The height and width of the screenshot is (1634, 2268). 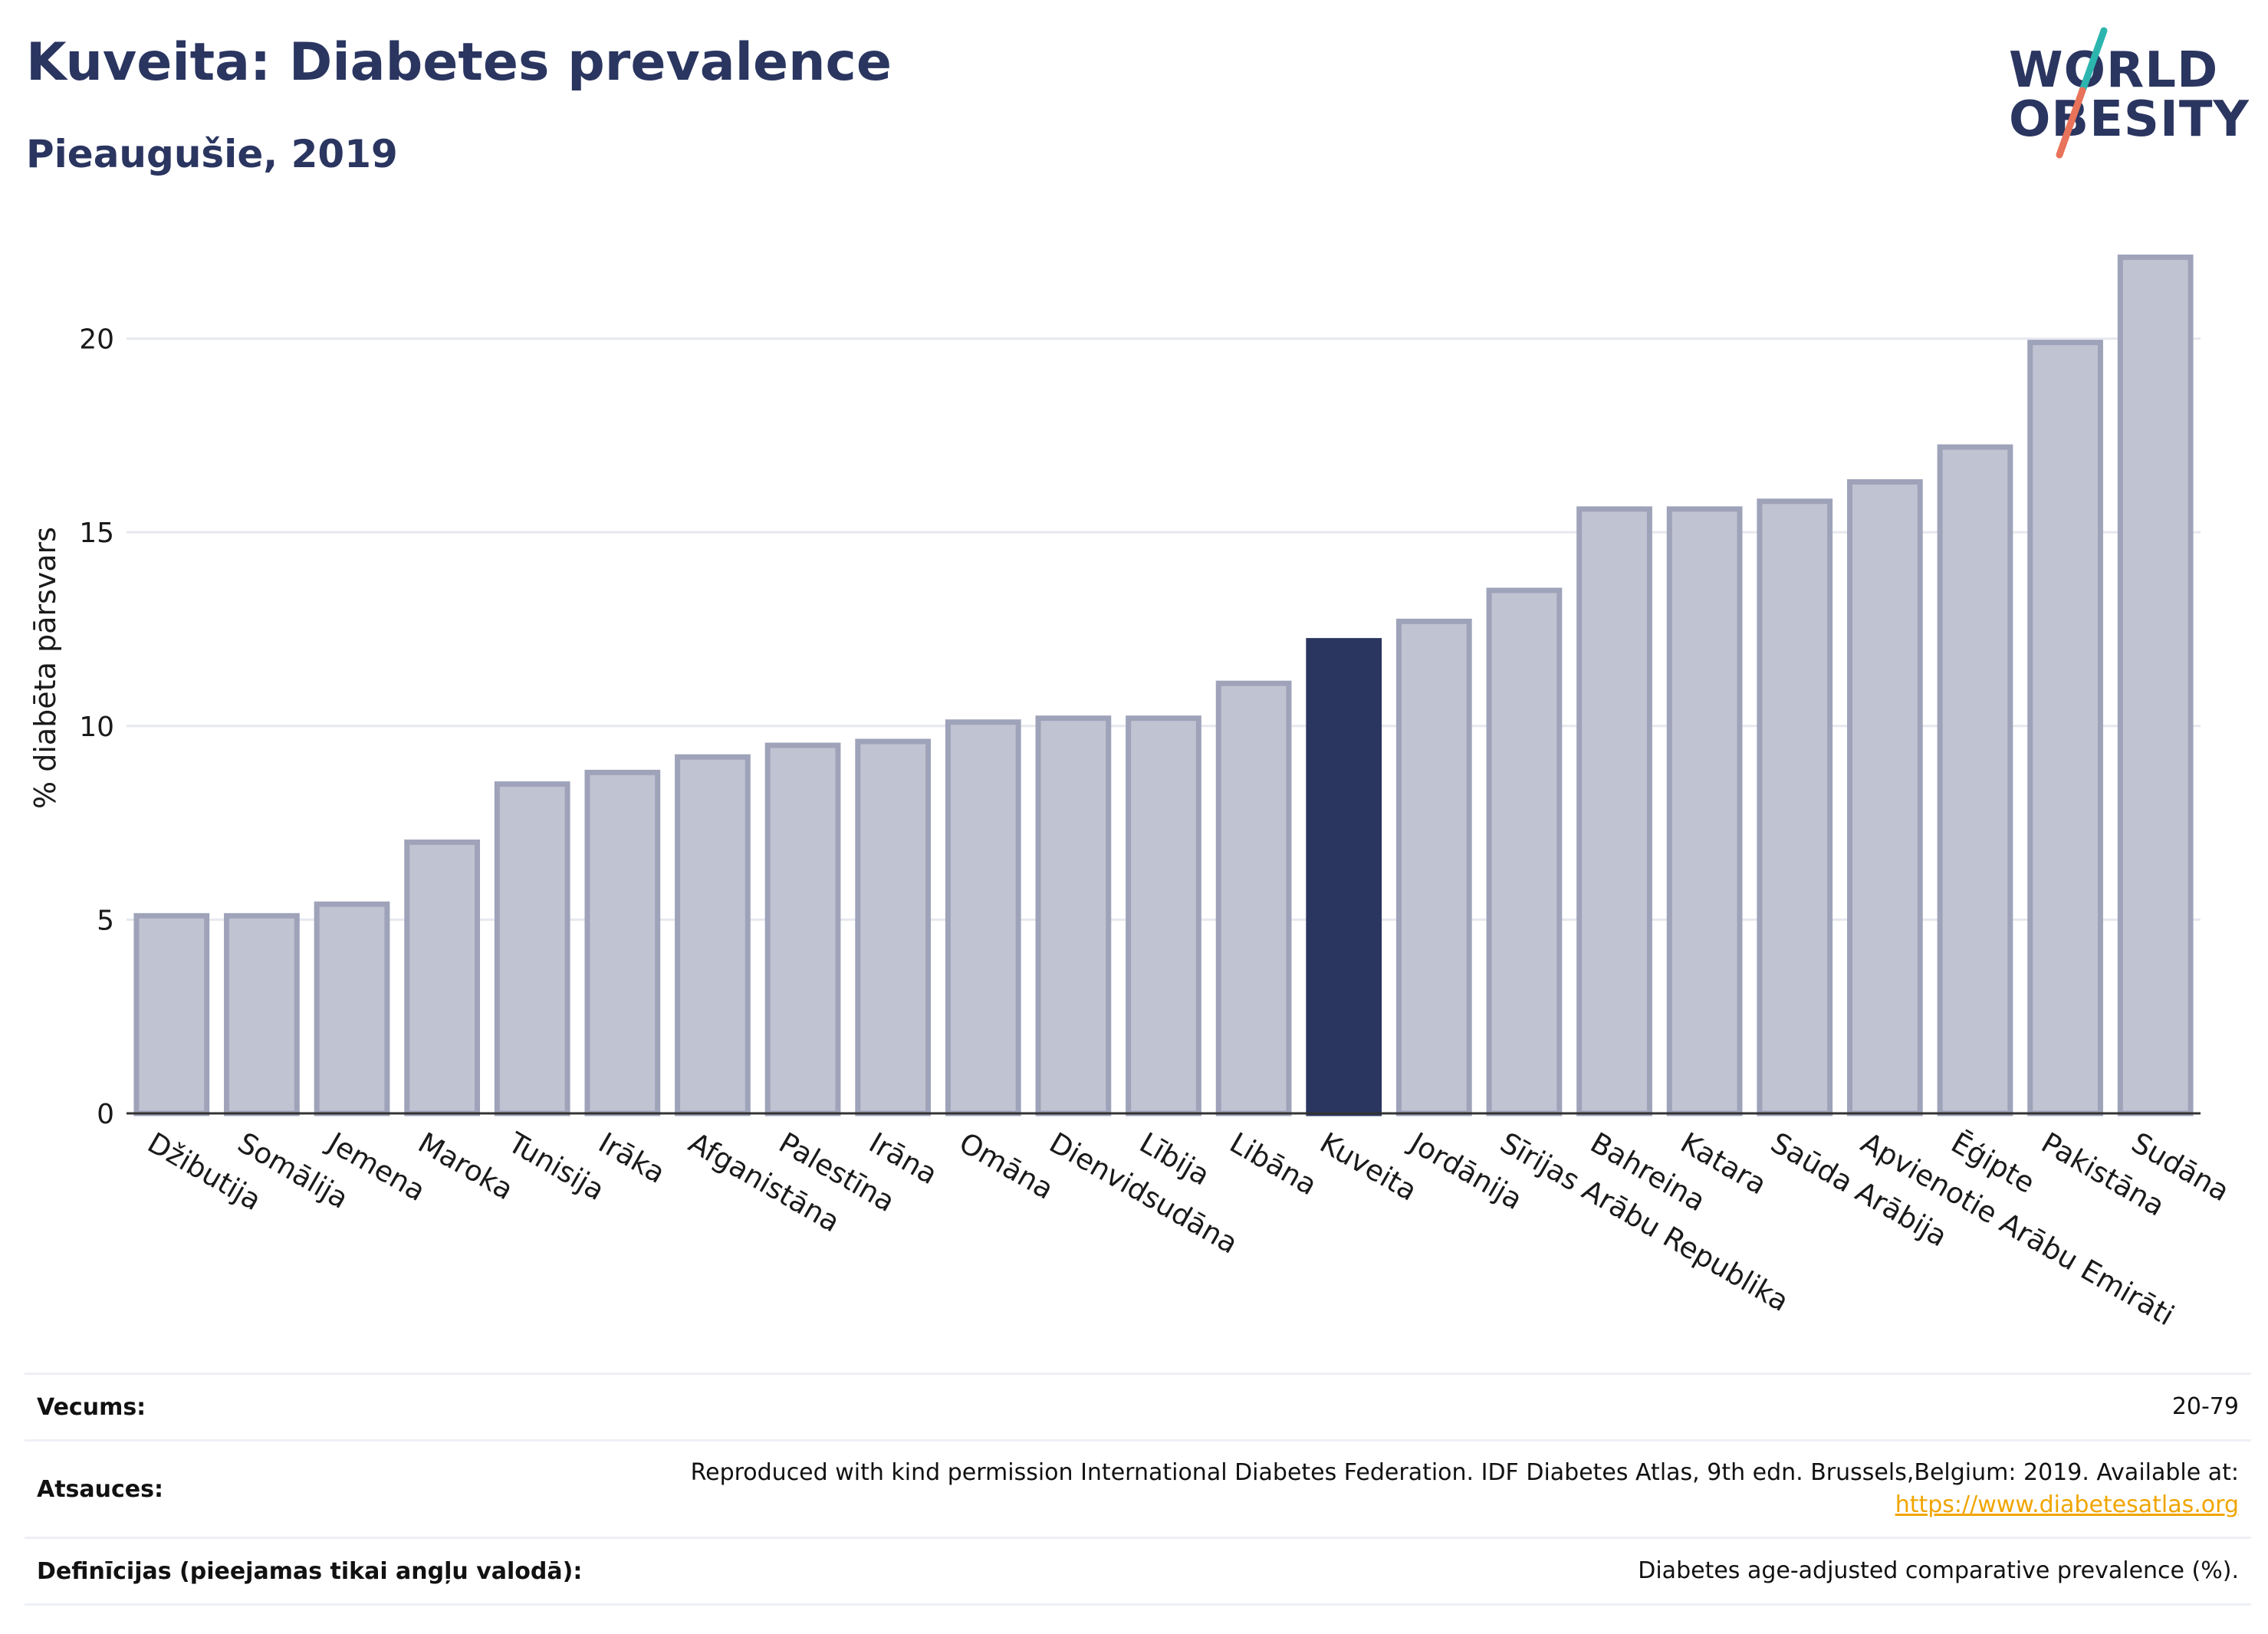 What do you see at coordinates (96, 728) in the screenshot?
I see `y-tick-label: 10` at bounding box center [96, 728].